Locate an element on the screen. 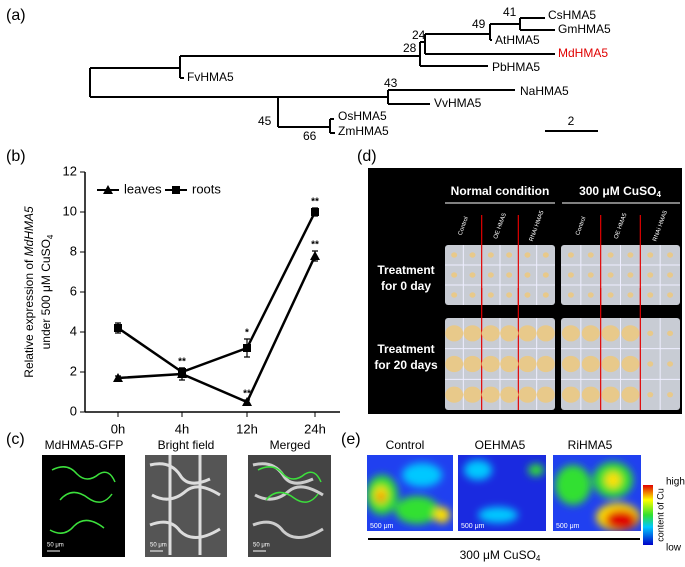  y-label-part: MdHMA5 is located at coordinates (29, 231).